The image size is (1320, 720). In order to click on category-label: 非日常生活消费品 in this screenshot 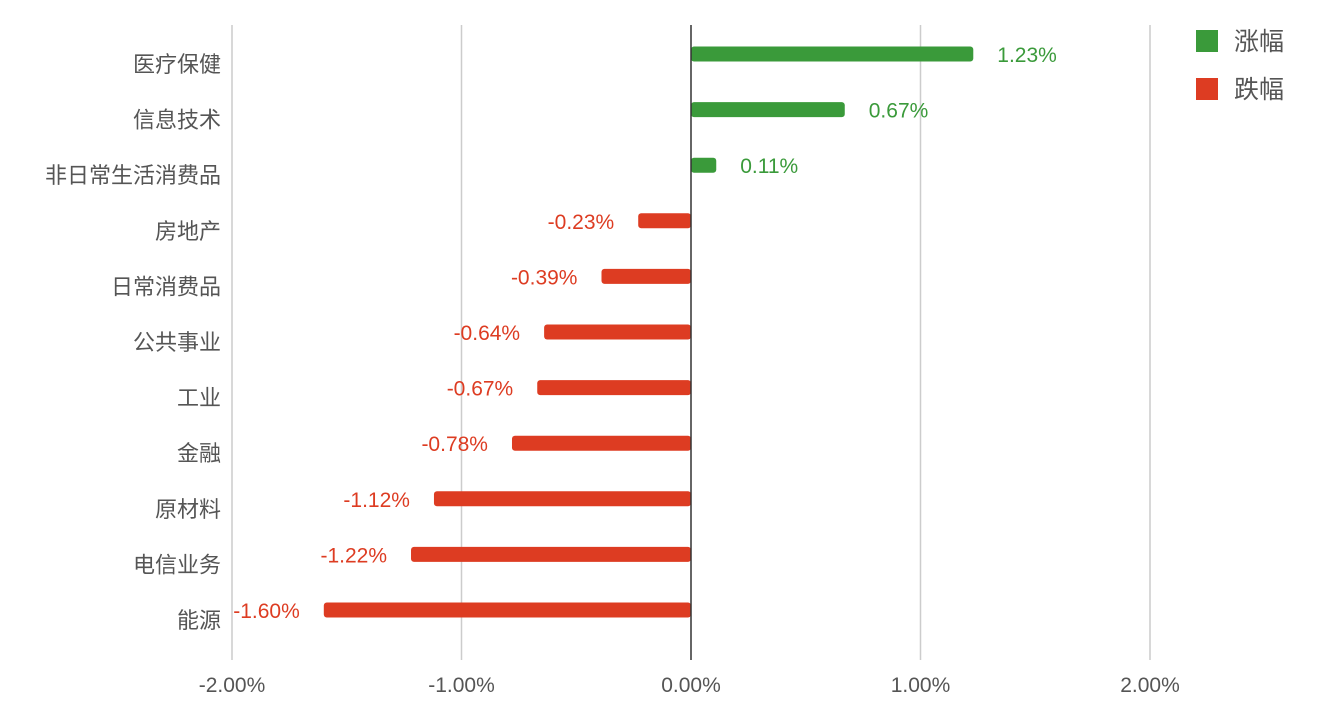, I will do `click(133, 176)`.